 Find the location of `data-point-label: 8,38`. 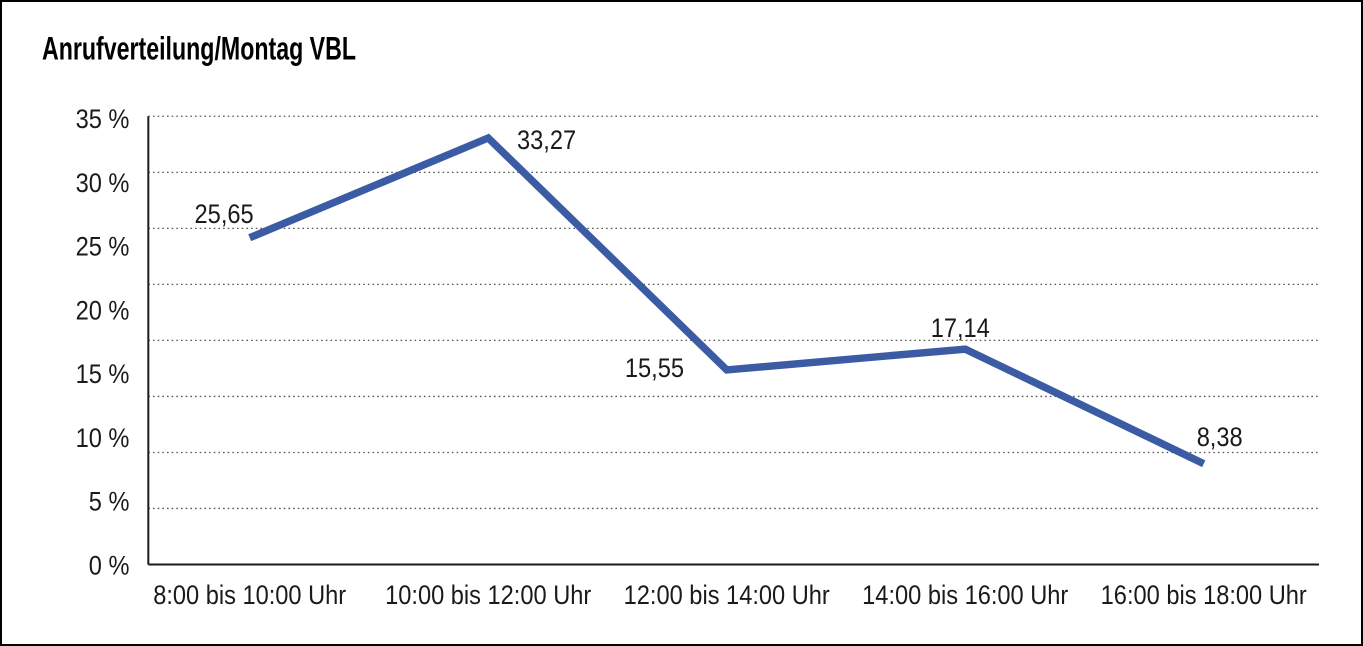

data-point-label: 8,38 is located at coordinates (1220, 437).